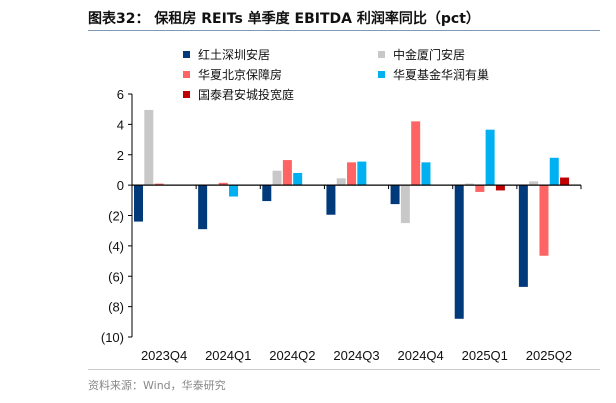 This screenshot has width=616, height=403. Describe the element at coordinates (120, 94) in the screenshot. I see `y-tick-label: 6` at that location.